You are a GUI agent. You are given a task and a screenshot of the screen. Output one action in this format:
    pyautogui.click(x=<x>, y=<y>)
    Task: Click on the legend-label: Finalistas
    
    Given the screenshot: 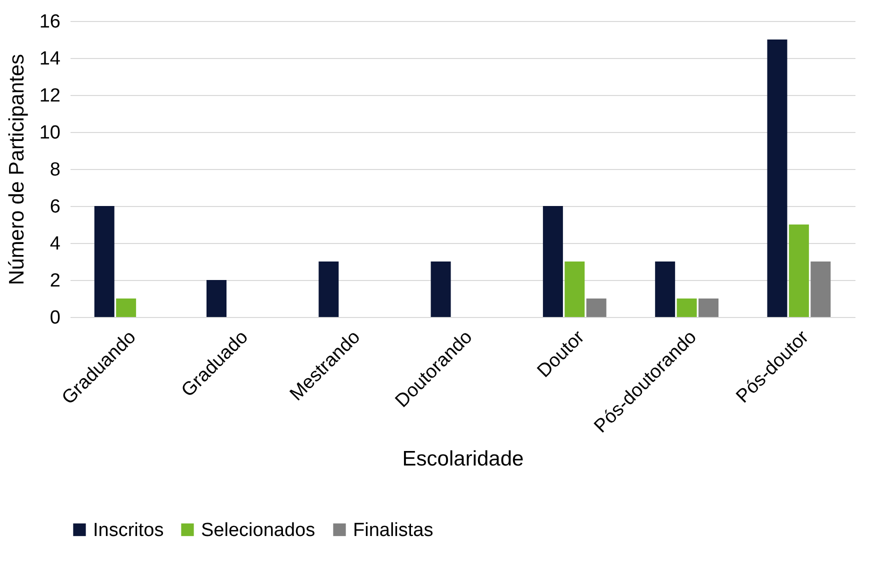 What is the action you would take?
    pyautogui.click(x=393, y=530)
    